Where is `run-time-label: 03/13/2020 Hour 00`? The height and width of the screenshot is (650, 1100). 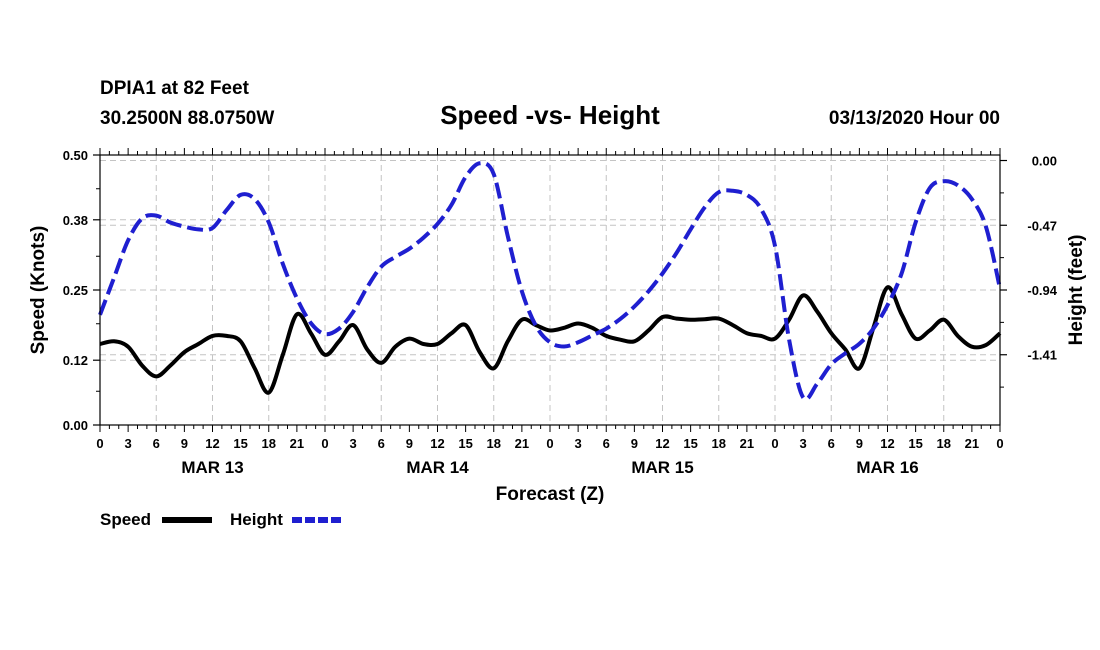 run-time-label: 03/13/2020 Hour 00 is located at coordinates (914, 118).